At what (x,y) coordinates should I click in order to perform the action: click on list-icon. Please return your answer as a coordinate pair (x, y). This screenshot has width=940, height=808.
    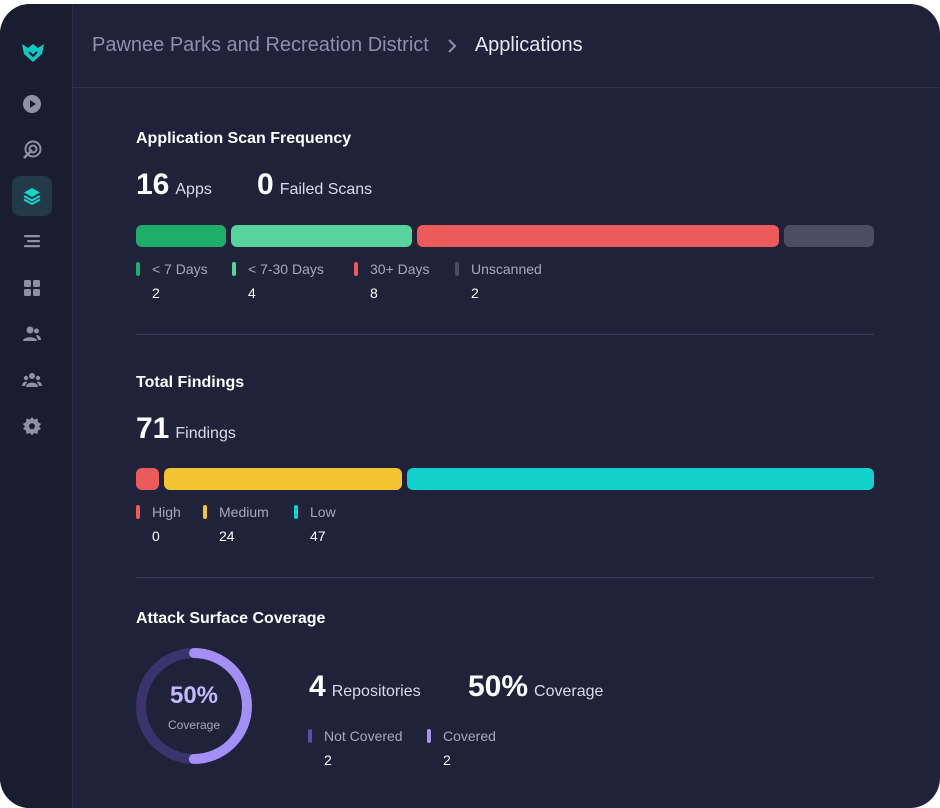
    Looking at the image, I should click on (32, 241).